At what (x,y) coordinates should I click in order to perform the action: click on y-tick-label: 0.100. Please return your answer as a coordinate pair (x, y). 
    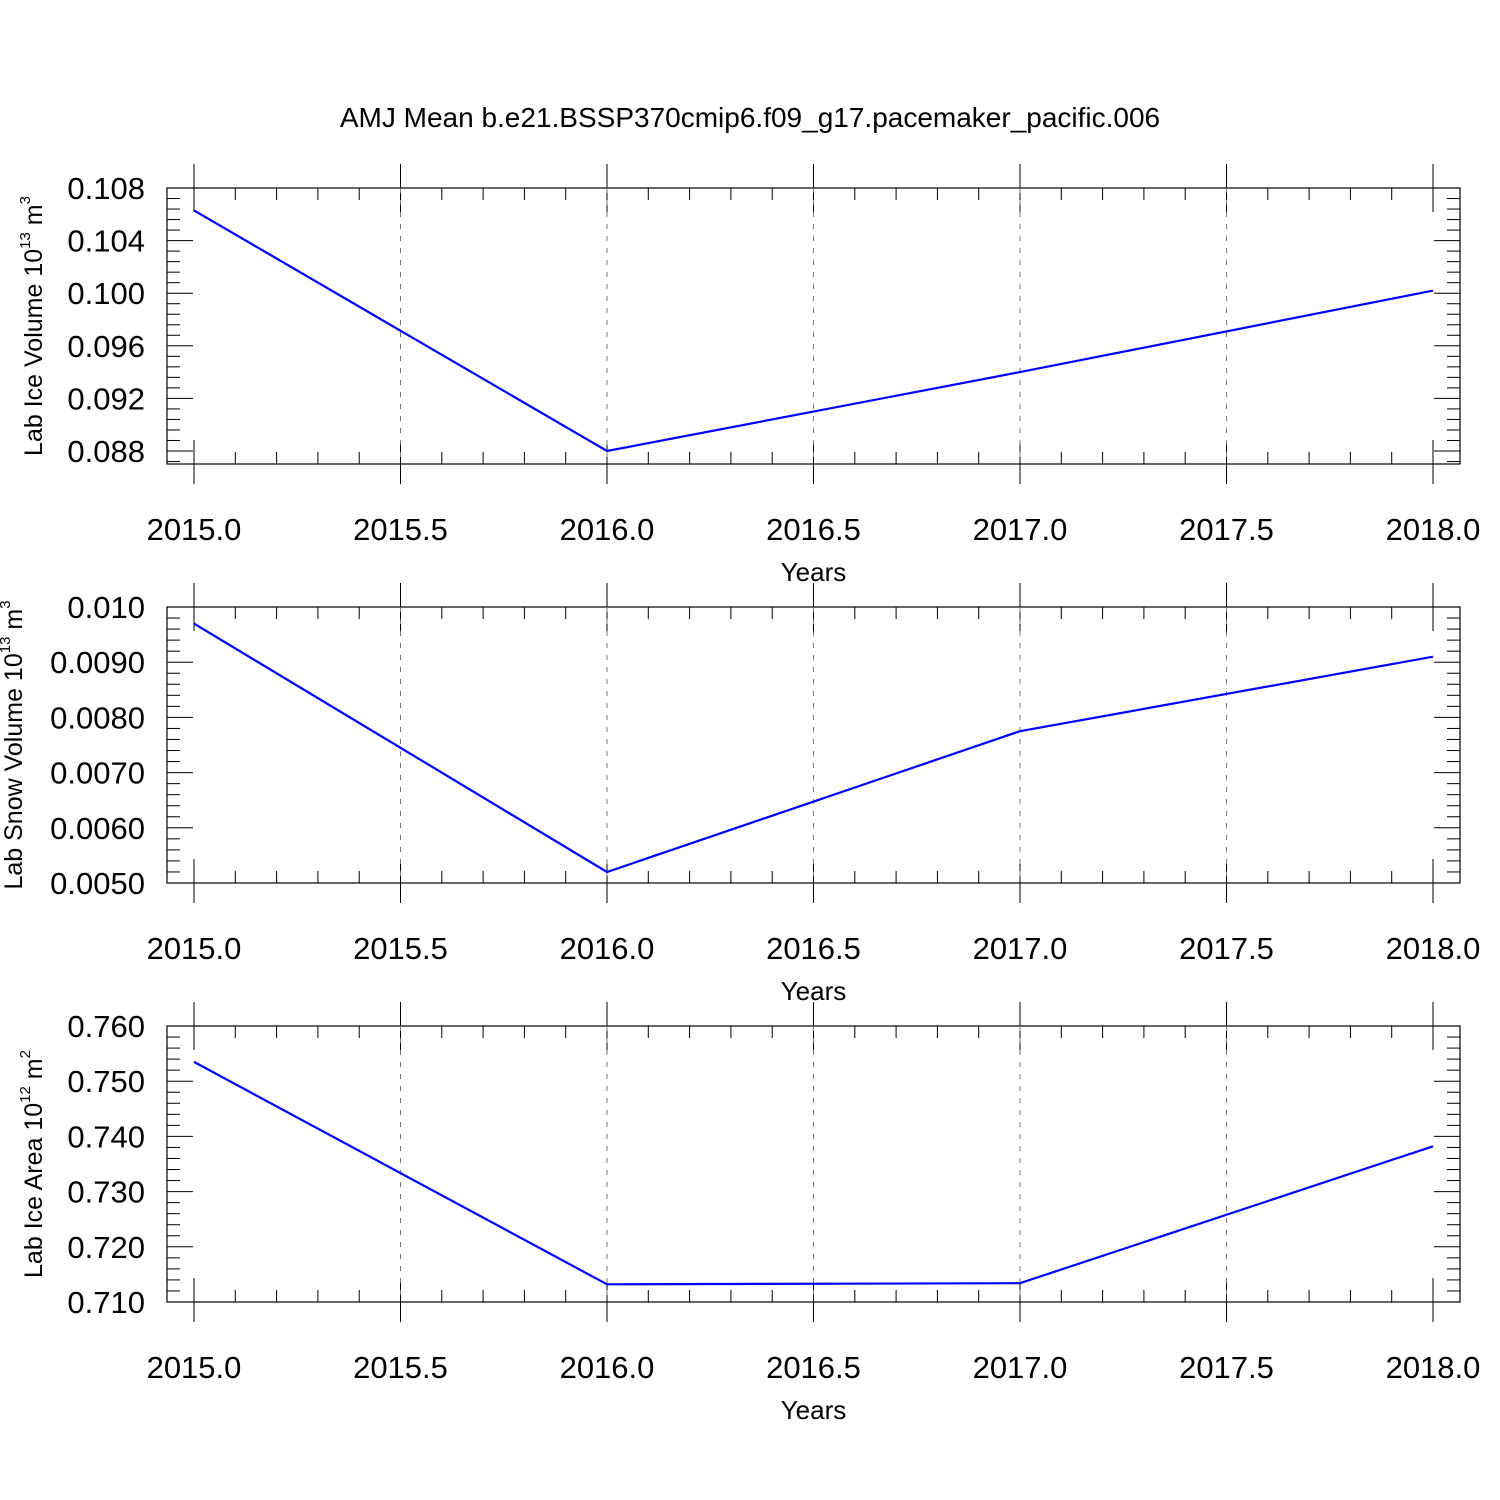
    Looking at the image, I should click on (106, 293).